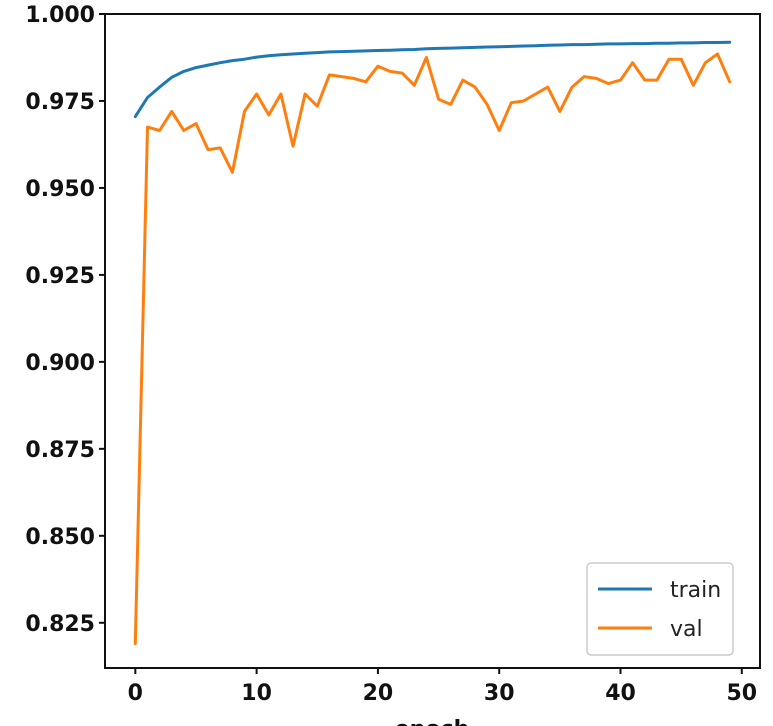 The height and width of the screenshot is (726, 773). Describe the element at coordinates (378, 693) in the screenshot. I see `x-tick-label: 20` at that location.